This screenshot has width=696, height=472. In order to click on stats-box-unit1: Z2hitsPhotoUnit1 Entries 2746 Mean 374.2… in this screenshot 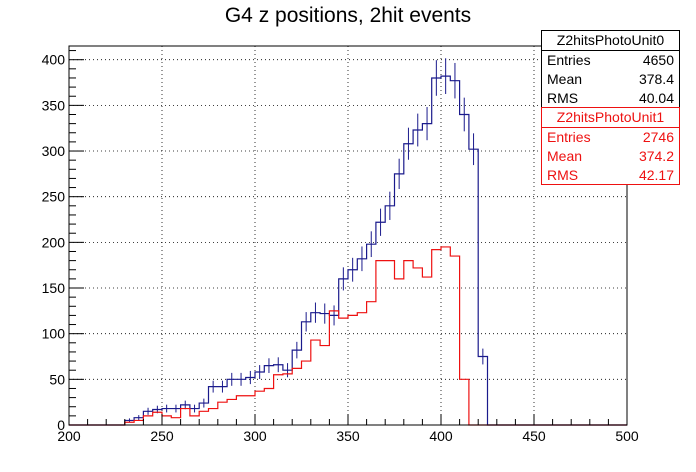, I will do `click(610, 146)`.